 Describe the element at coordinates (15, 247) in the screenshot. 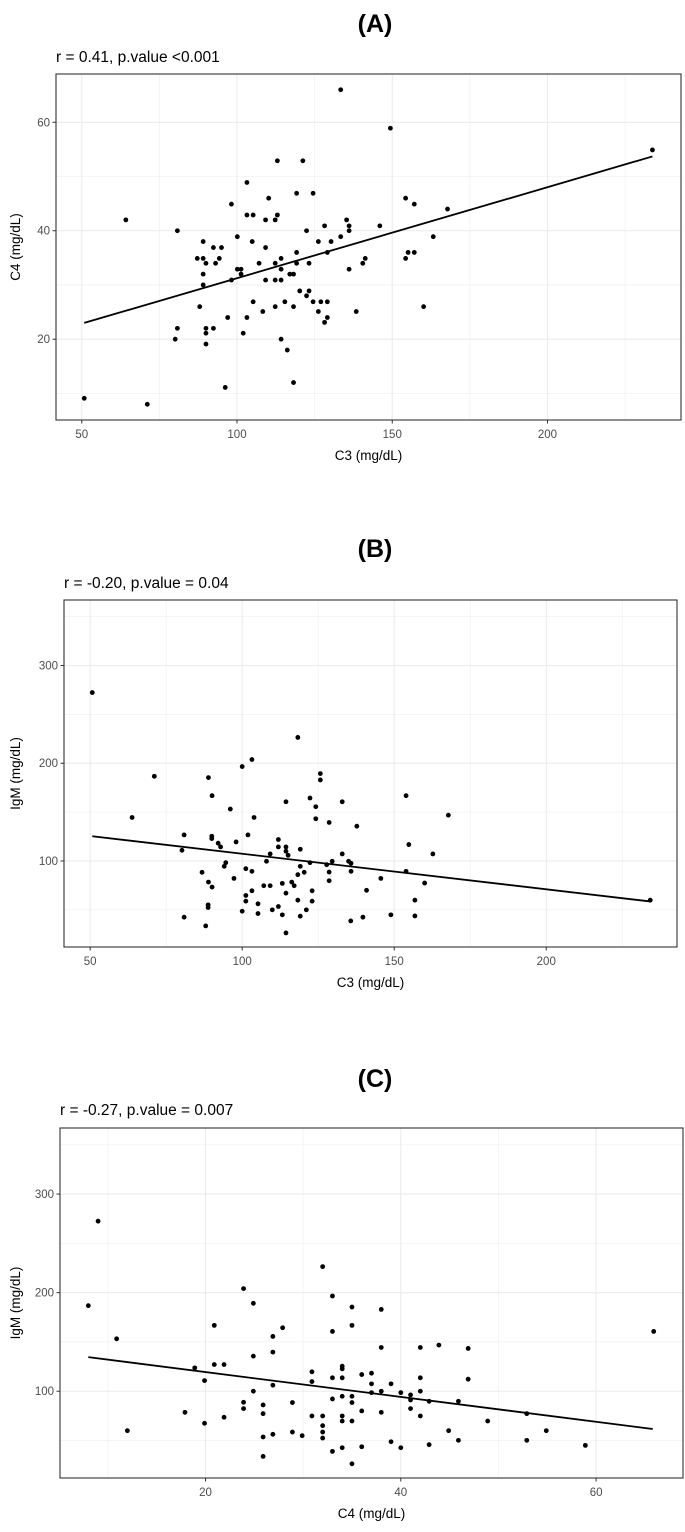

I see `y-axis-title: C4 (mg/dL)` at that location.